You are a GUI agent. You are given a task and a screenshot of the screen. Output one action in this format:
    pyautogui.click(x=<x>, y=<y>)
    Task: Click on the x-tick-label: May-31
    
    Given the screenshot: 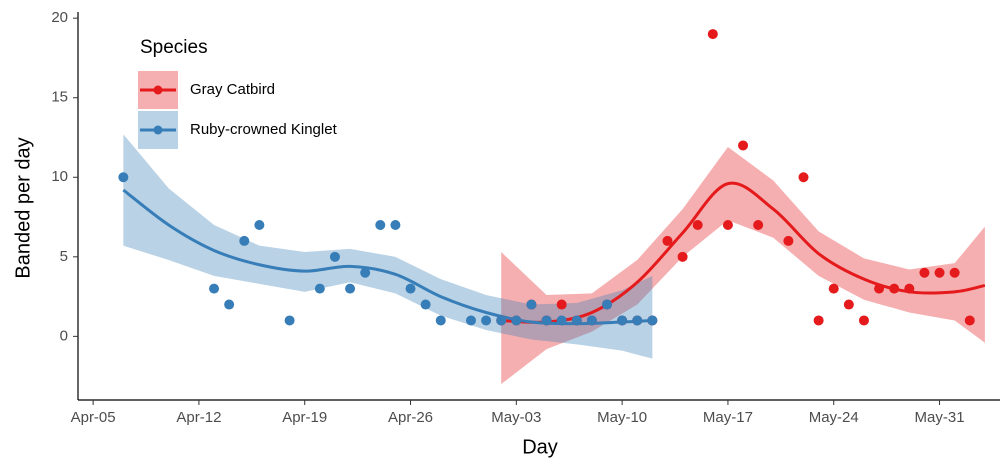 What is the action you would take?
    pyautogui.click(x=940, y=417)
    